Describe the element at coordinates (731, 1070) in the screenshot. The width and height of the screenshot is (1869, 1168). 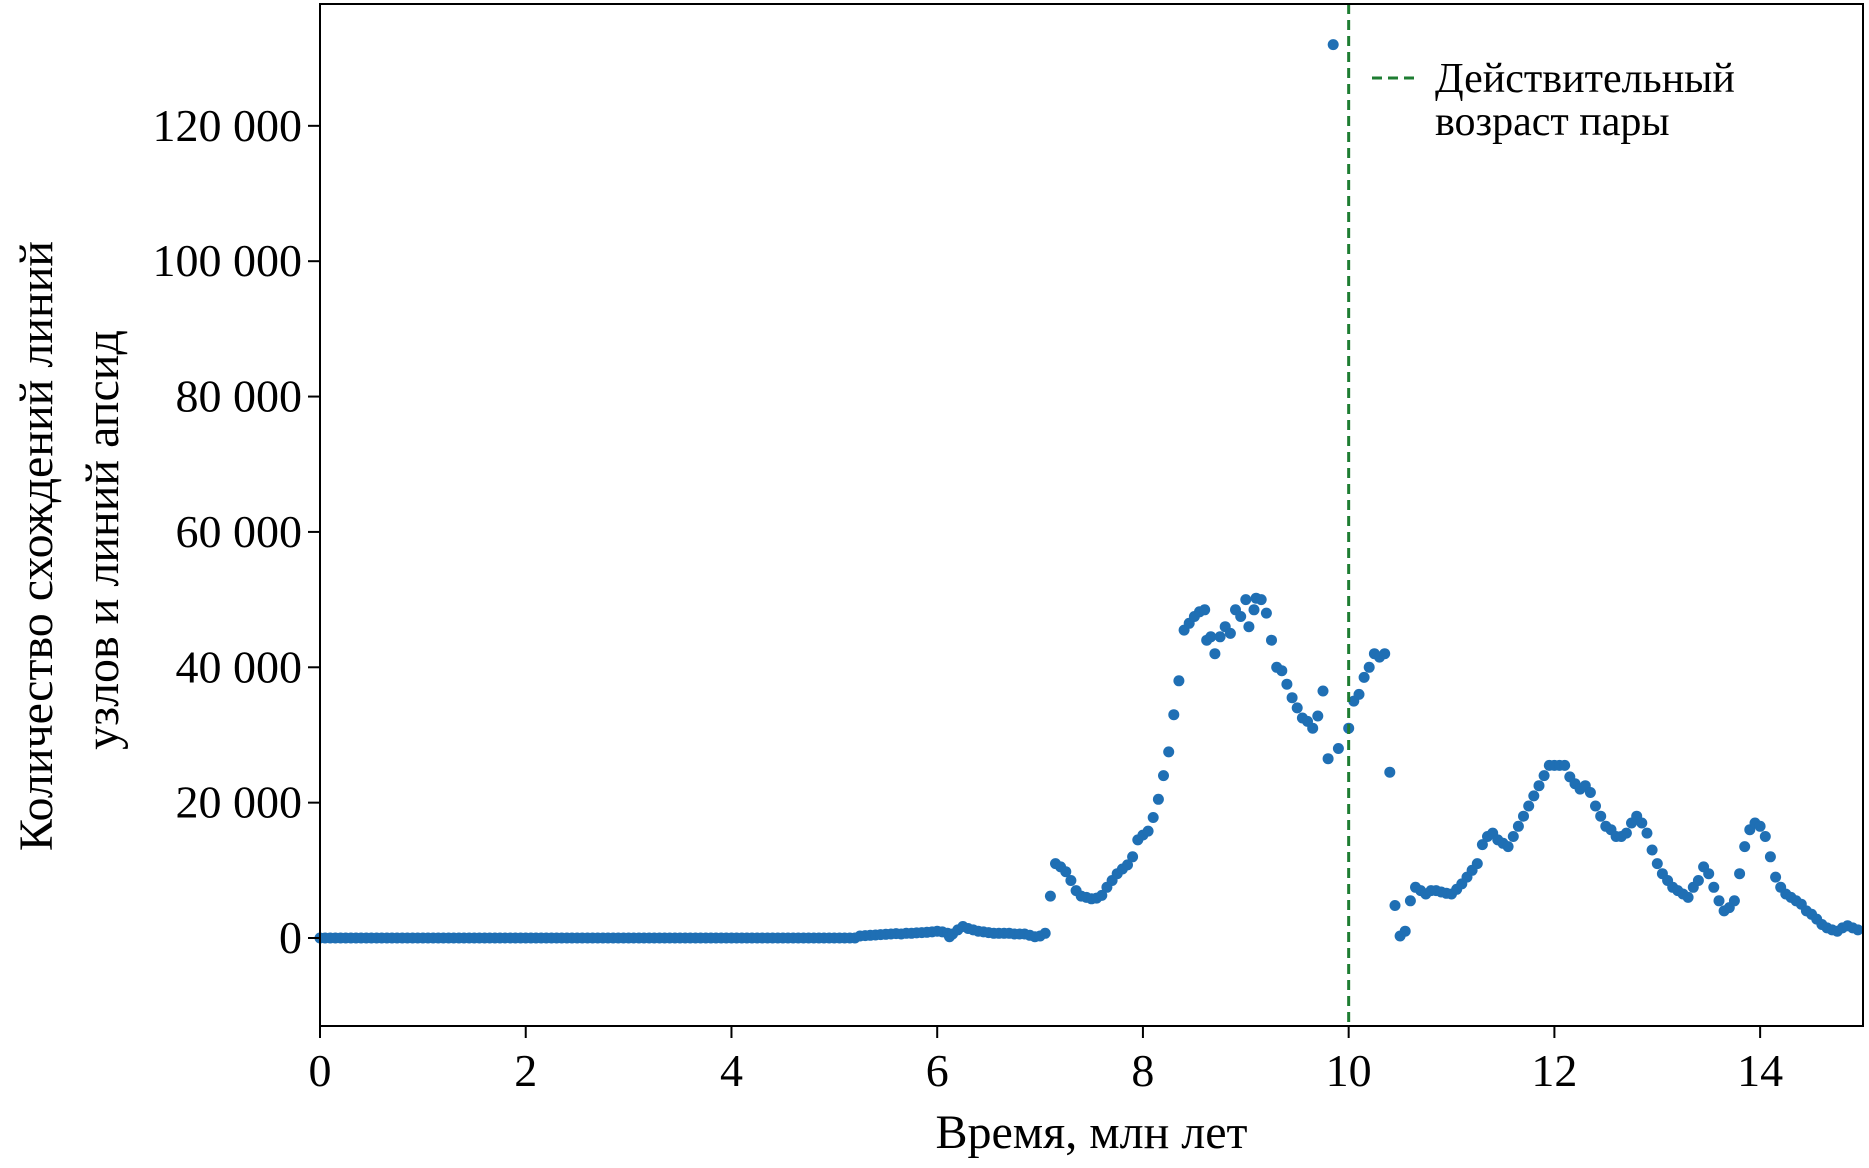
I see `x-tick-label: 4` at that location.